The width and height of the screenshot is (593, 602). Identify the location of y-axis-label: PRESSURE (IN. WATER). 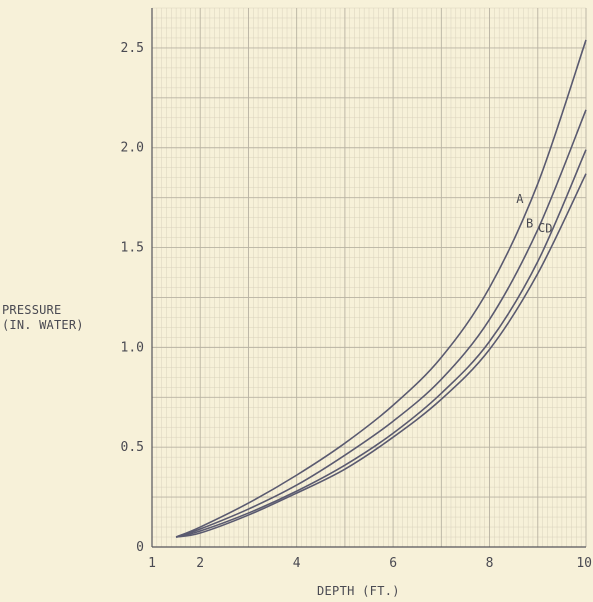
(43, 318).